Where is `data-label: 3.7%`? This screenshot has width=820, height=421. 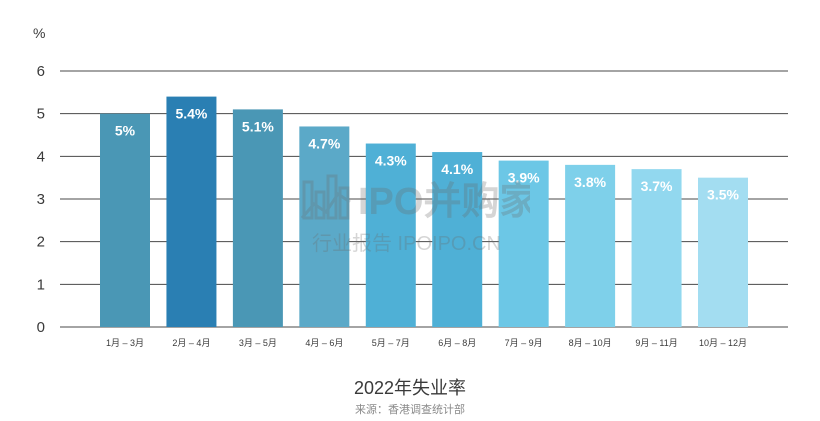
data-label: 3.7% is located at coordinates (657, 186).